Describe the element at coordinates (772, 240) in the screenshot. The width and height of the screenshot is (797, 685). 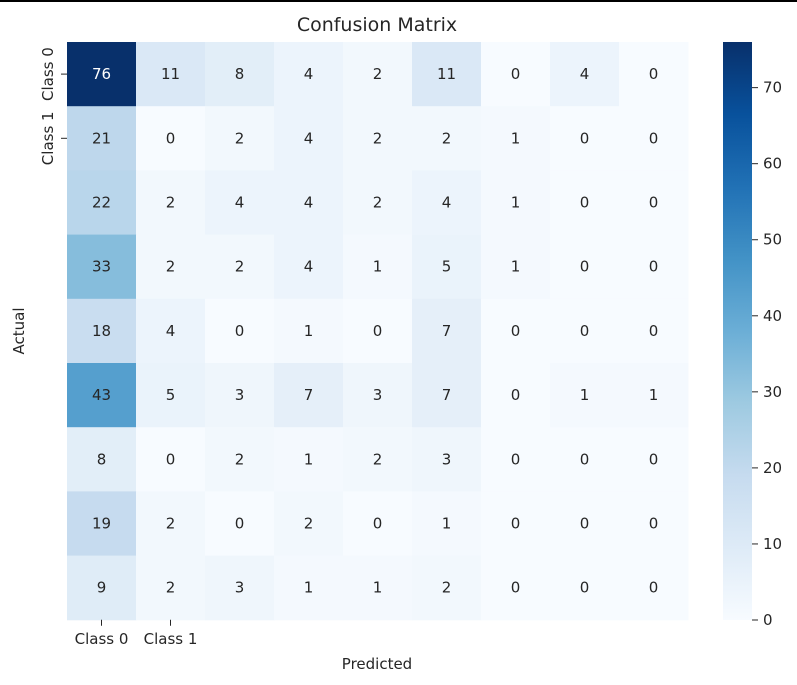
I see `colorbar-tick-label: 50` at that location.